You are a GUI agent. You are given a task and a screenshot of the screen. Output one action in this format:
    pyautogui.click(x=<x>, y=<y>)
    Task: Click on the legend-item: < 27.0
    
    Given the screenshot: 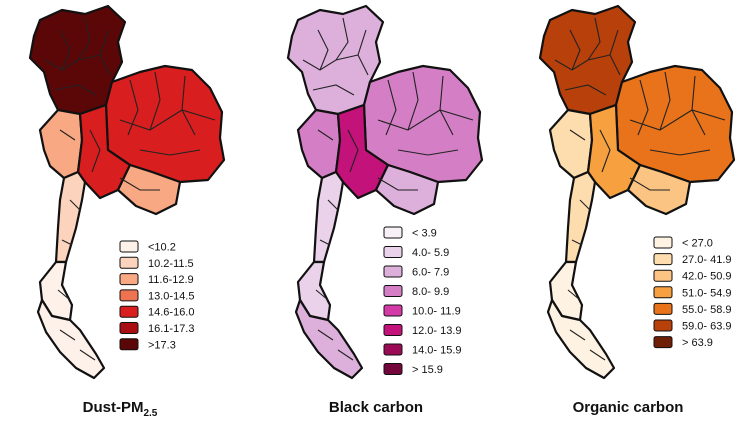 What is the action you would take?
    pyautogui.click(x=683, y=243)
    